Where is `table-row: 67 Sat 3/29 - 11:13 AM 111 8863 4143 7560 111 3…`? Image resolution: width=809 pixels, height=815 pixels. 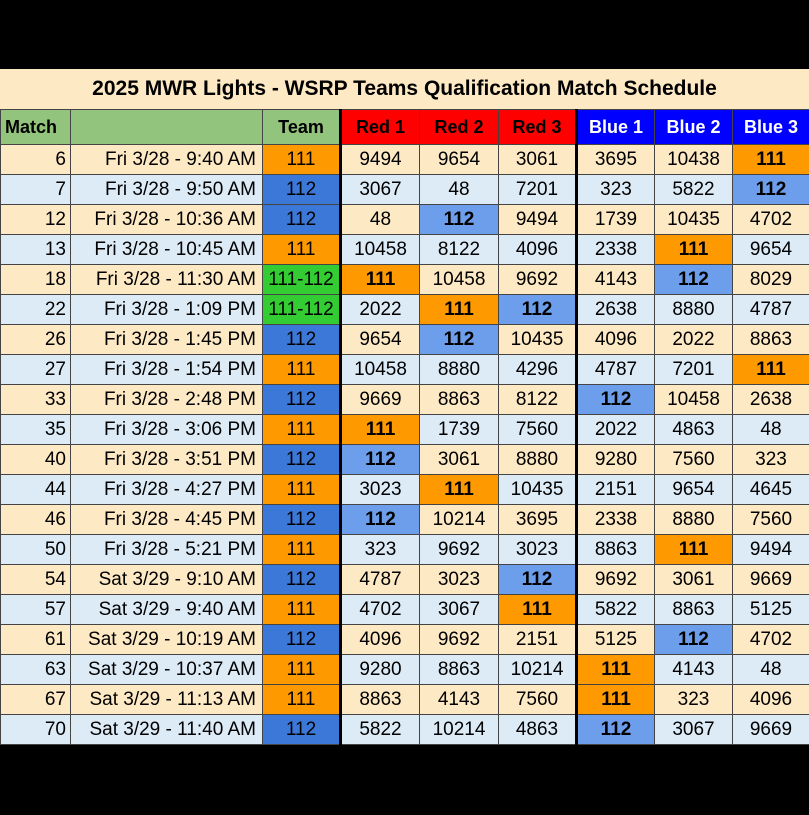
table-row: 67 Sat 3/29 - 11:13 AM 111 8863 4143 7560 111 3… is located at coordinates (404, 699).